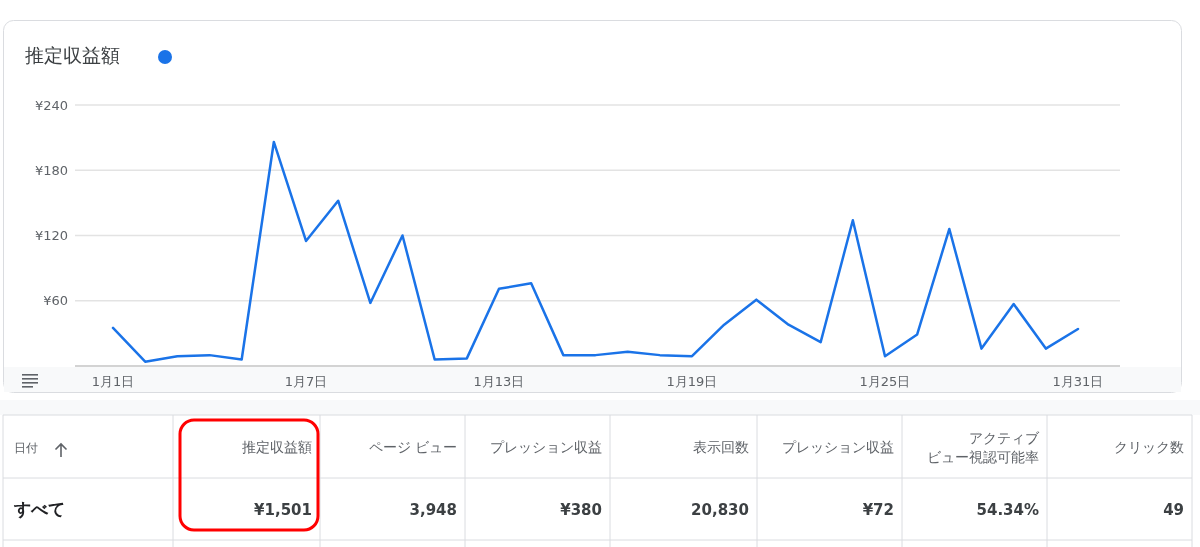  What do you see at coordinates (692, 381) in the screenshot?
I see `x-tick-label: 1月19日` at bounding box center [692, 381].